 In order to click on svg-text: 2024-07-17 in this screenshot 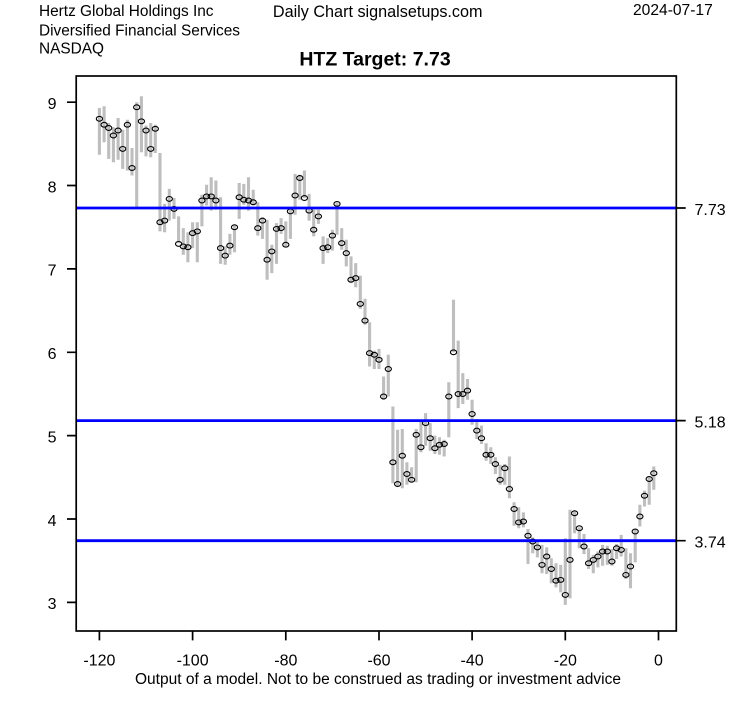, I will do `click(673, 10)`.